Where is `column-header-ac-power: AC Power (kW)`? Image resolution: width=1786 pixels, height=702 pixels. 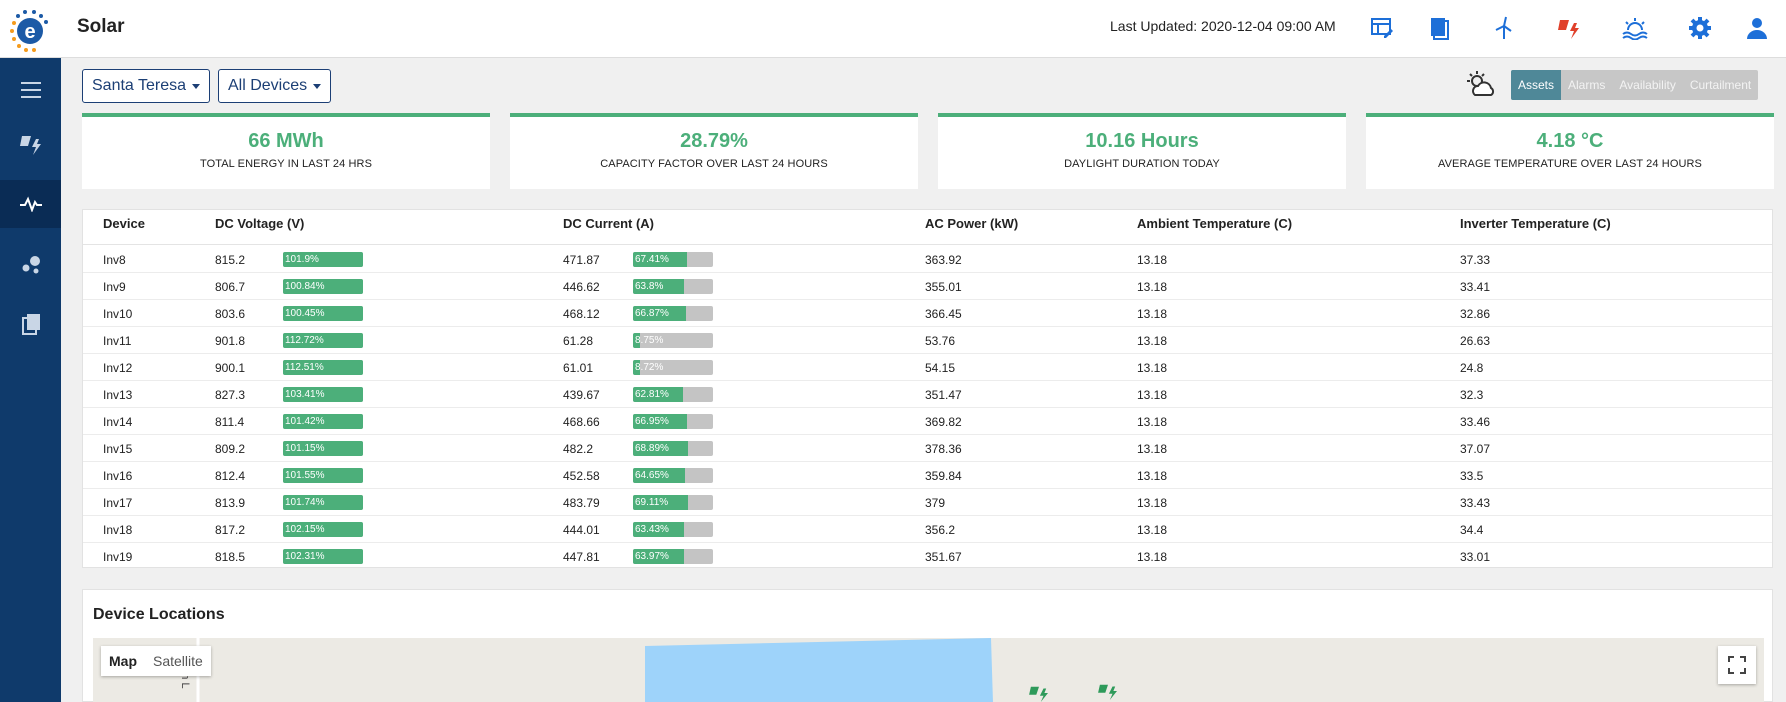 column-header-ac-power: AC Power (kW) is located at coordinates (972, 223).